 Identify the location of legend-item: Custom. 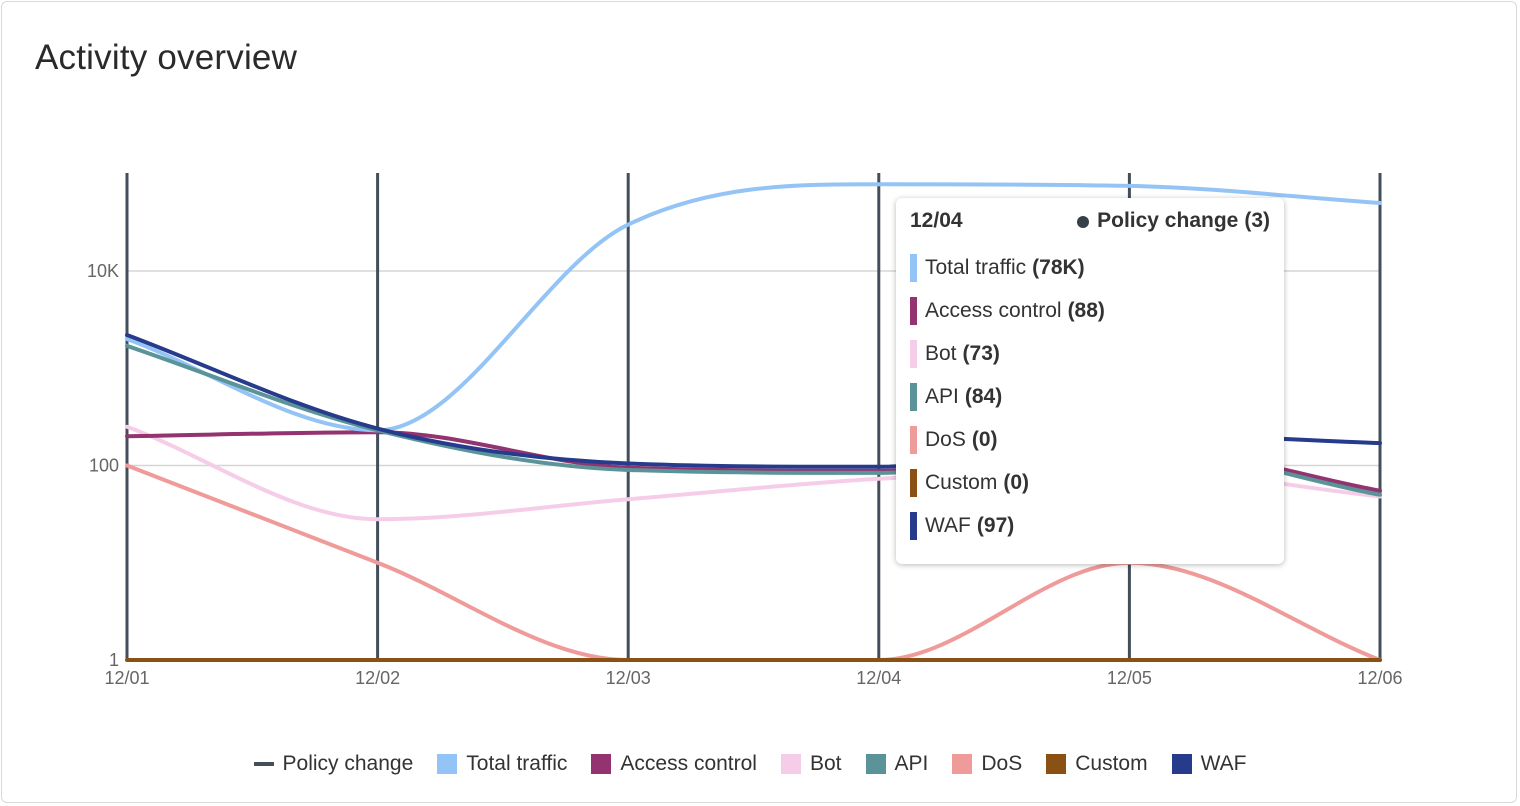
(1097, 764).